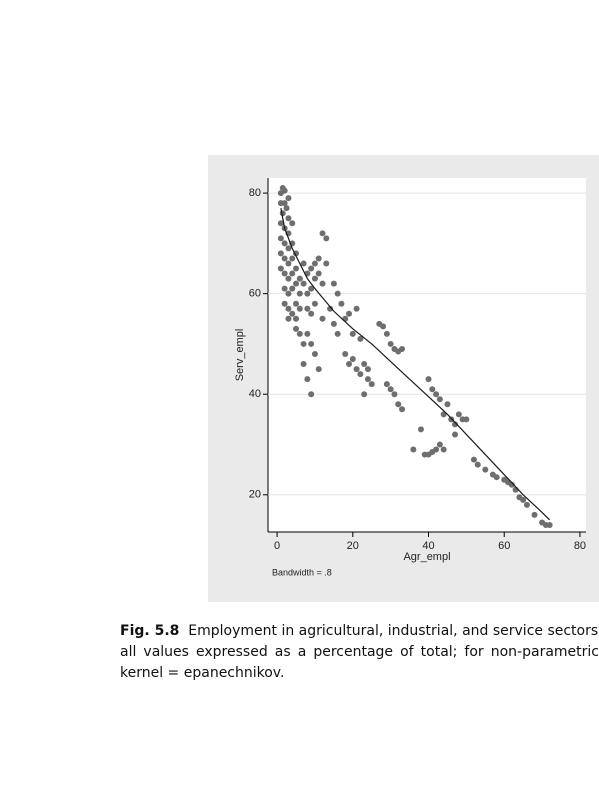 This screenshot has width=599, height=800. What do you see at coordinates (202, 673) in the screenshot?
I see `caption-line: kernel = epanechnikov.` at bounding box center [202, 673].